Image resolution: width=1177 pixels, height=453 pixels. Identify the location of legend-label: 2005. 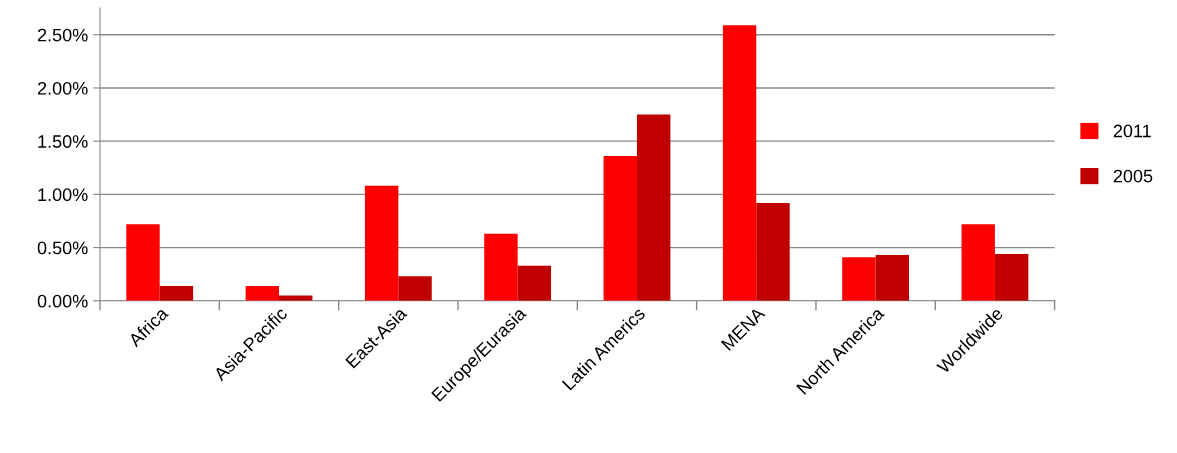
(1133, 176).